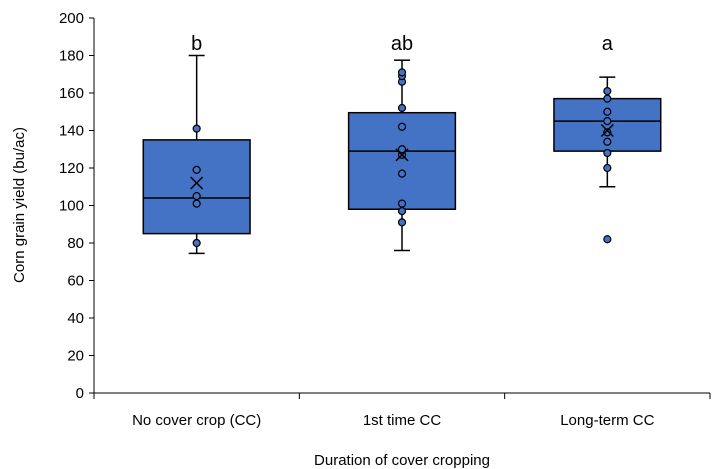 The height and width of the screenshot is (469, 718). What do you see at coordinates (75, 318) in the screenshot?
I see `y-tick-label: 40` at bounding box center [75, 318].